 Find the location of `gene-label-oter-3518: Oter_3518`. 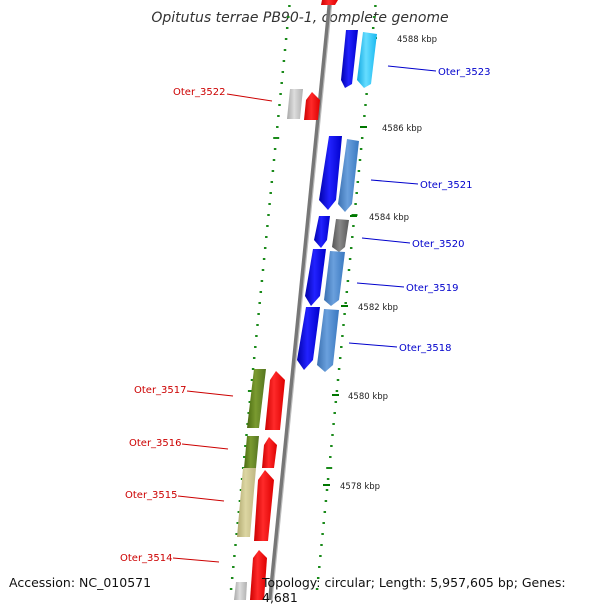

gene-label-oter-3518: Oter_3518 is located at coordinates (425, 348).